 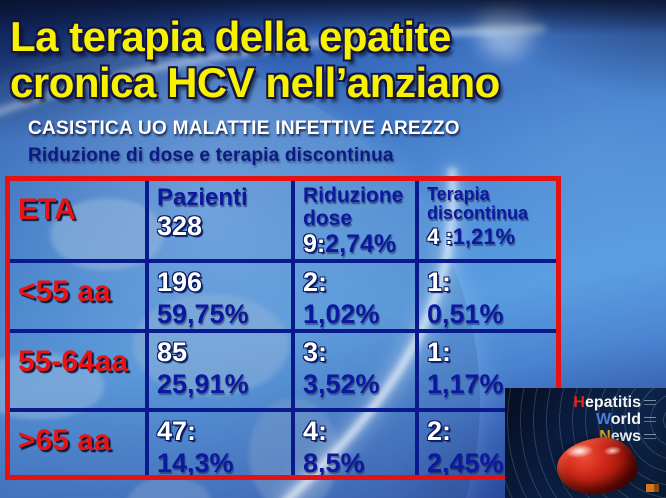 What do you see at coordinates (341, 384) in the screenshot?
I see `dose-percent: 3,52%` at bounding box center [341, 384].